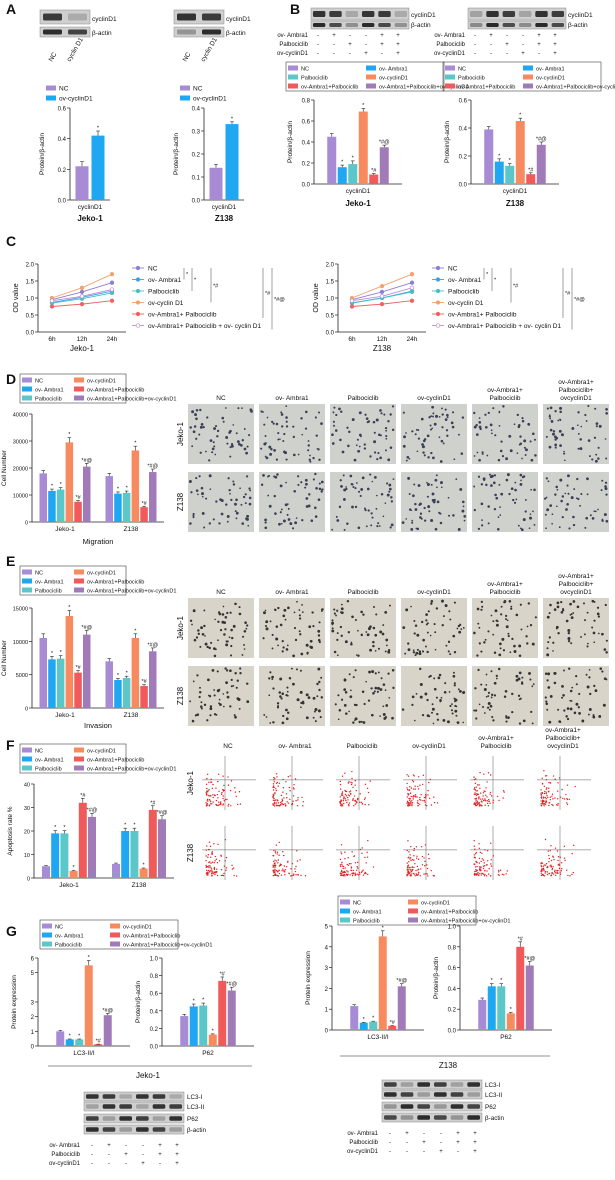 The width and height of the screenshot is (615, 1180). Describe the element at coordinates (358, 203) in the screenshot. I see `cell-line-title: Jeko-1` at that location.